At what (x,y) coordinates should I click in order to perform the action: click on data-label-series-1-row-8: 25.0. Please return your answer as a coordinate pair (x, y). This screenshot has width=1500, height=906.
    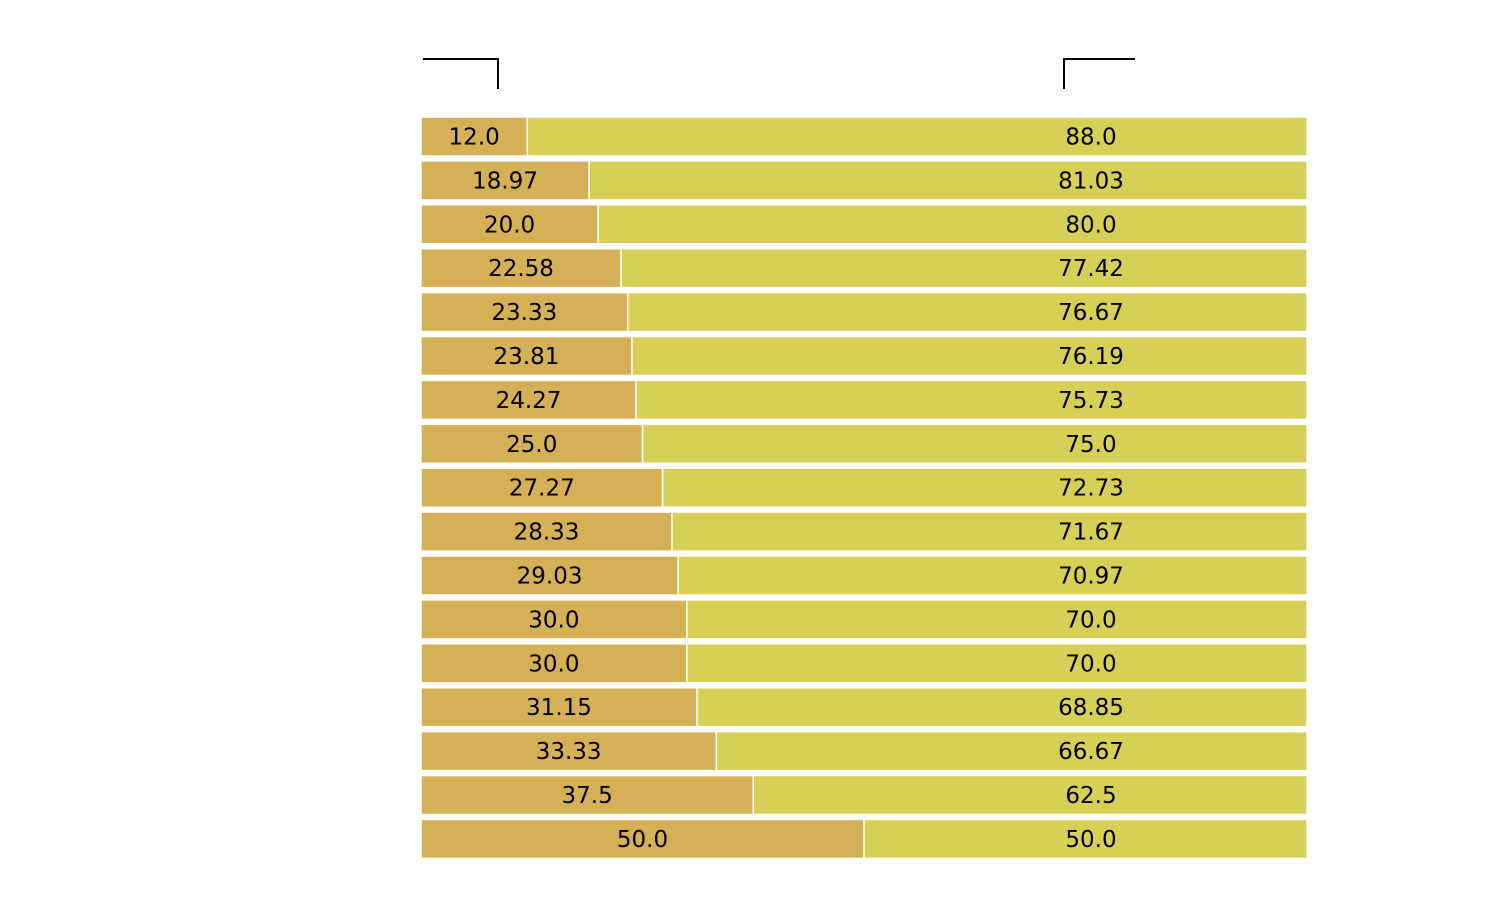
    Looking at the image, I should click on (531, 445).